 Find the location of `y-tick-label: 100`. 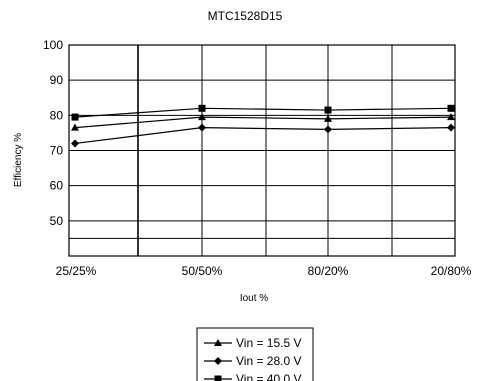

y-tick-label: 100 is located at coordinates (53, 45).